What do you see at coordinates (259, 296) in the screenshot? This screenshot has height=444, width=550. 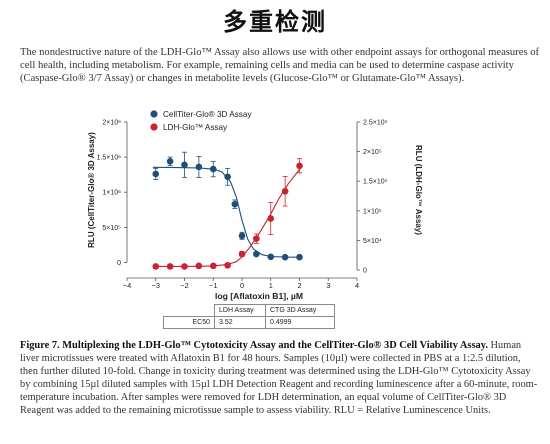 I see `x-axis-label: log [Aflatoxin B1], µM` at bounding box center [259, 296].